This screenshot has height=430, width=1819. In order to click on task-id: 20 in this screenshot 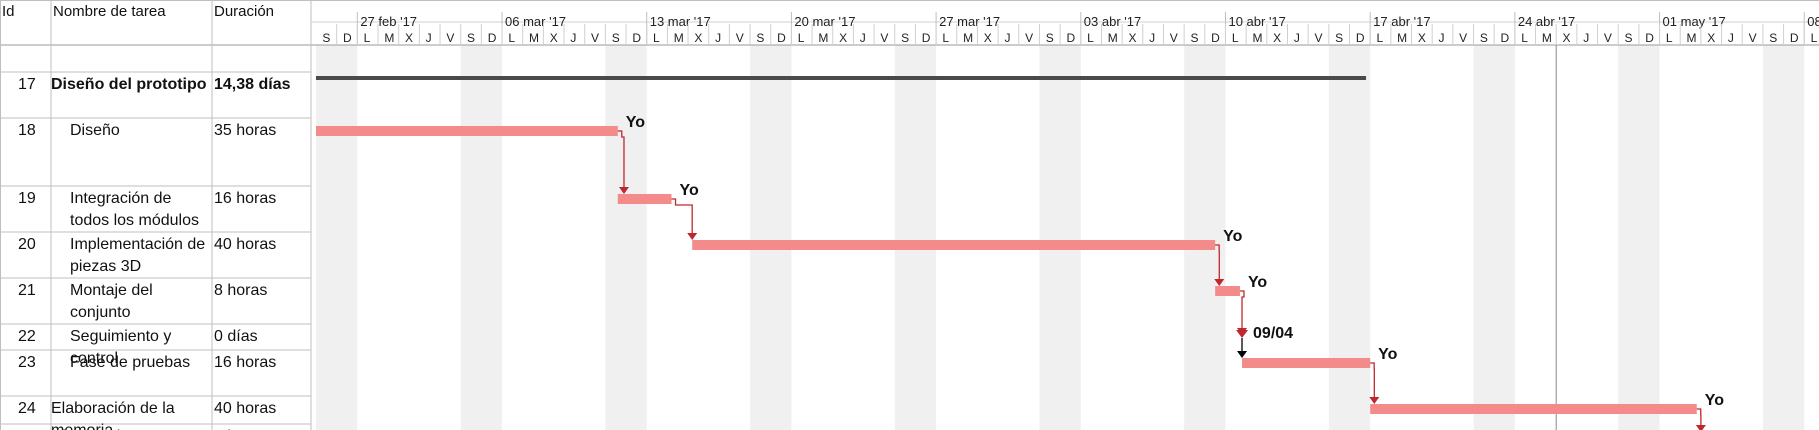, I will do `click(27, 244)`.